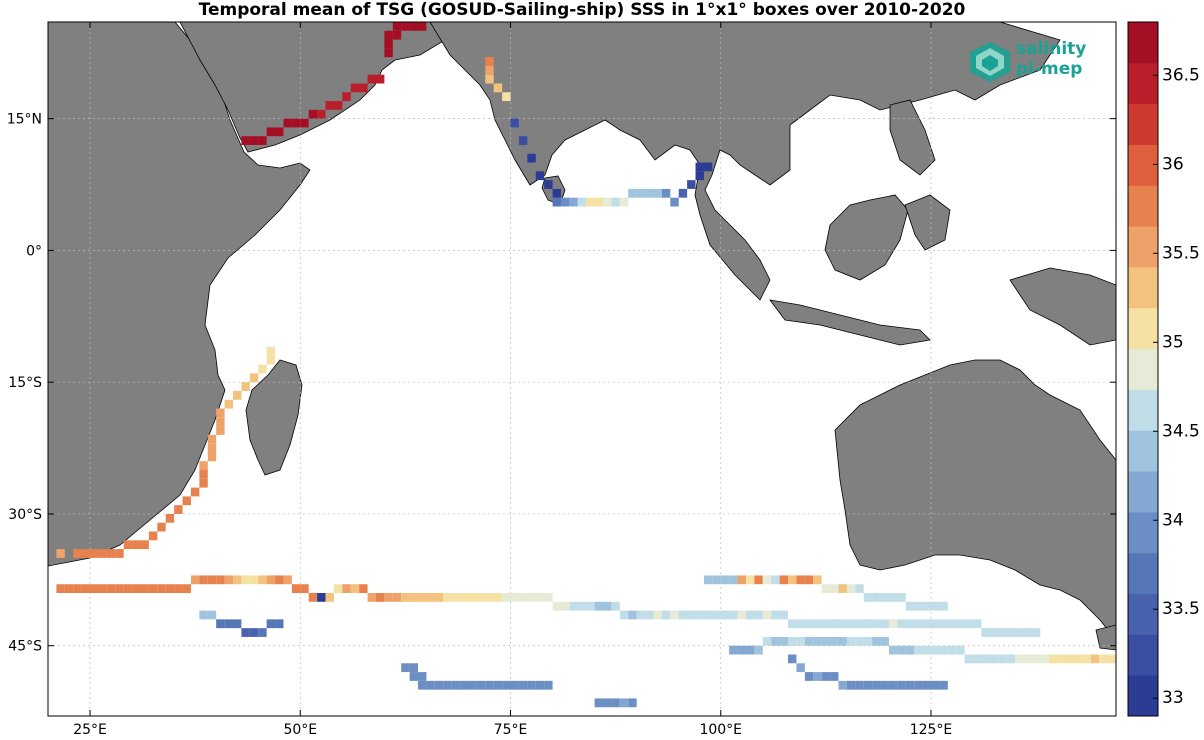 The height and width of the screenshot is (740, 1204). What do you see at coordinates (912, 137) in the screenshot?
I see `land-philippines` at bounding box center [912, 137].